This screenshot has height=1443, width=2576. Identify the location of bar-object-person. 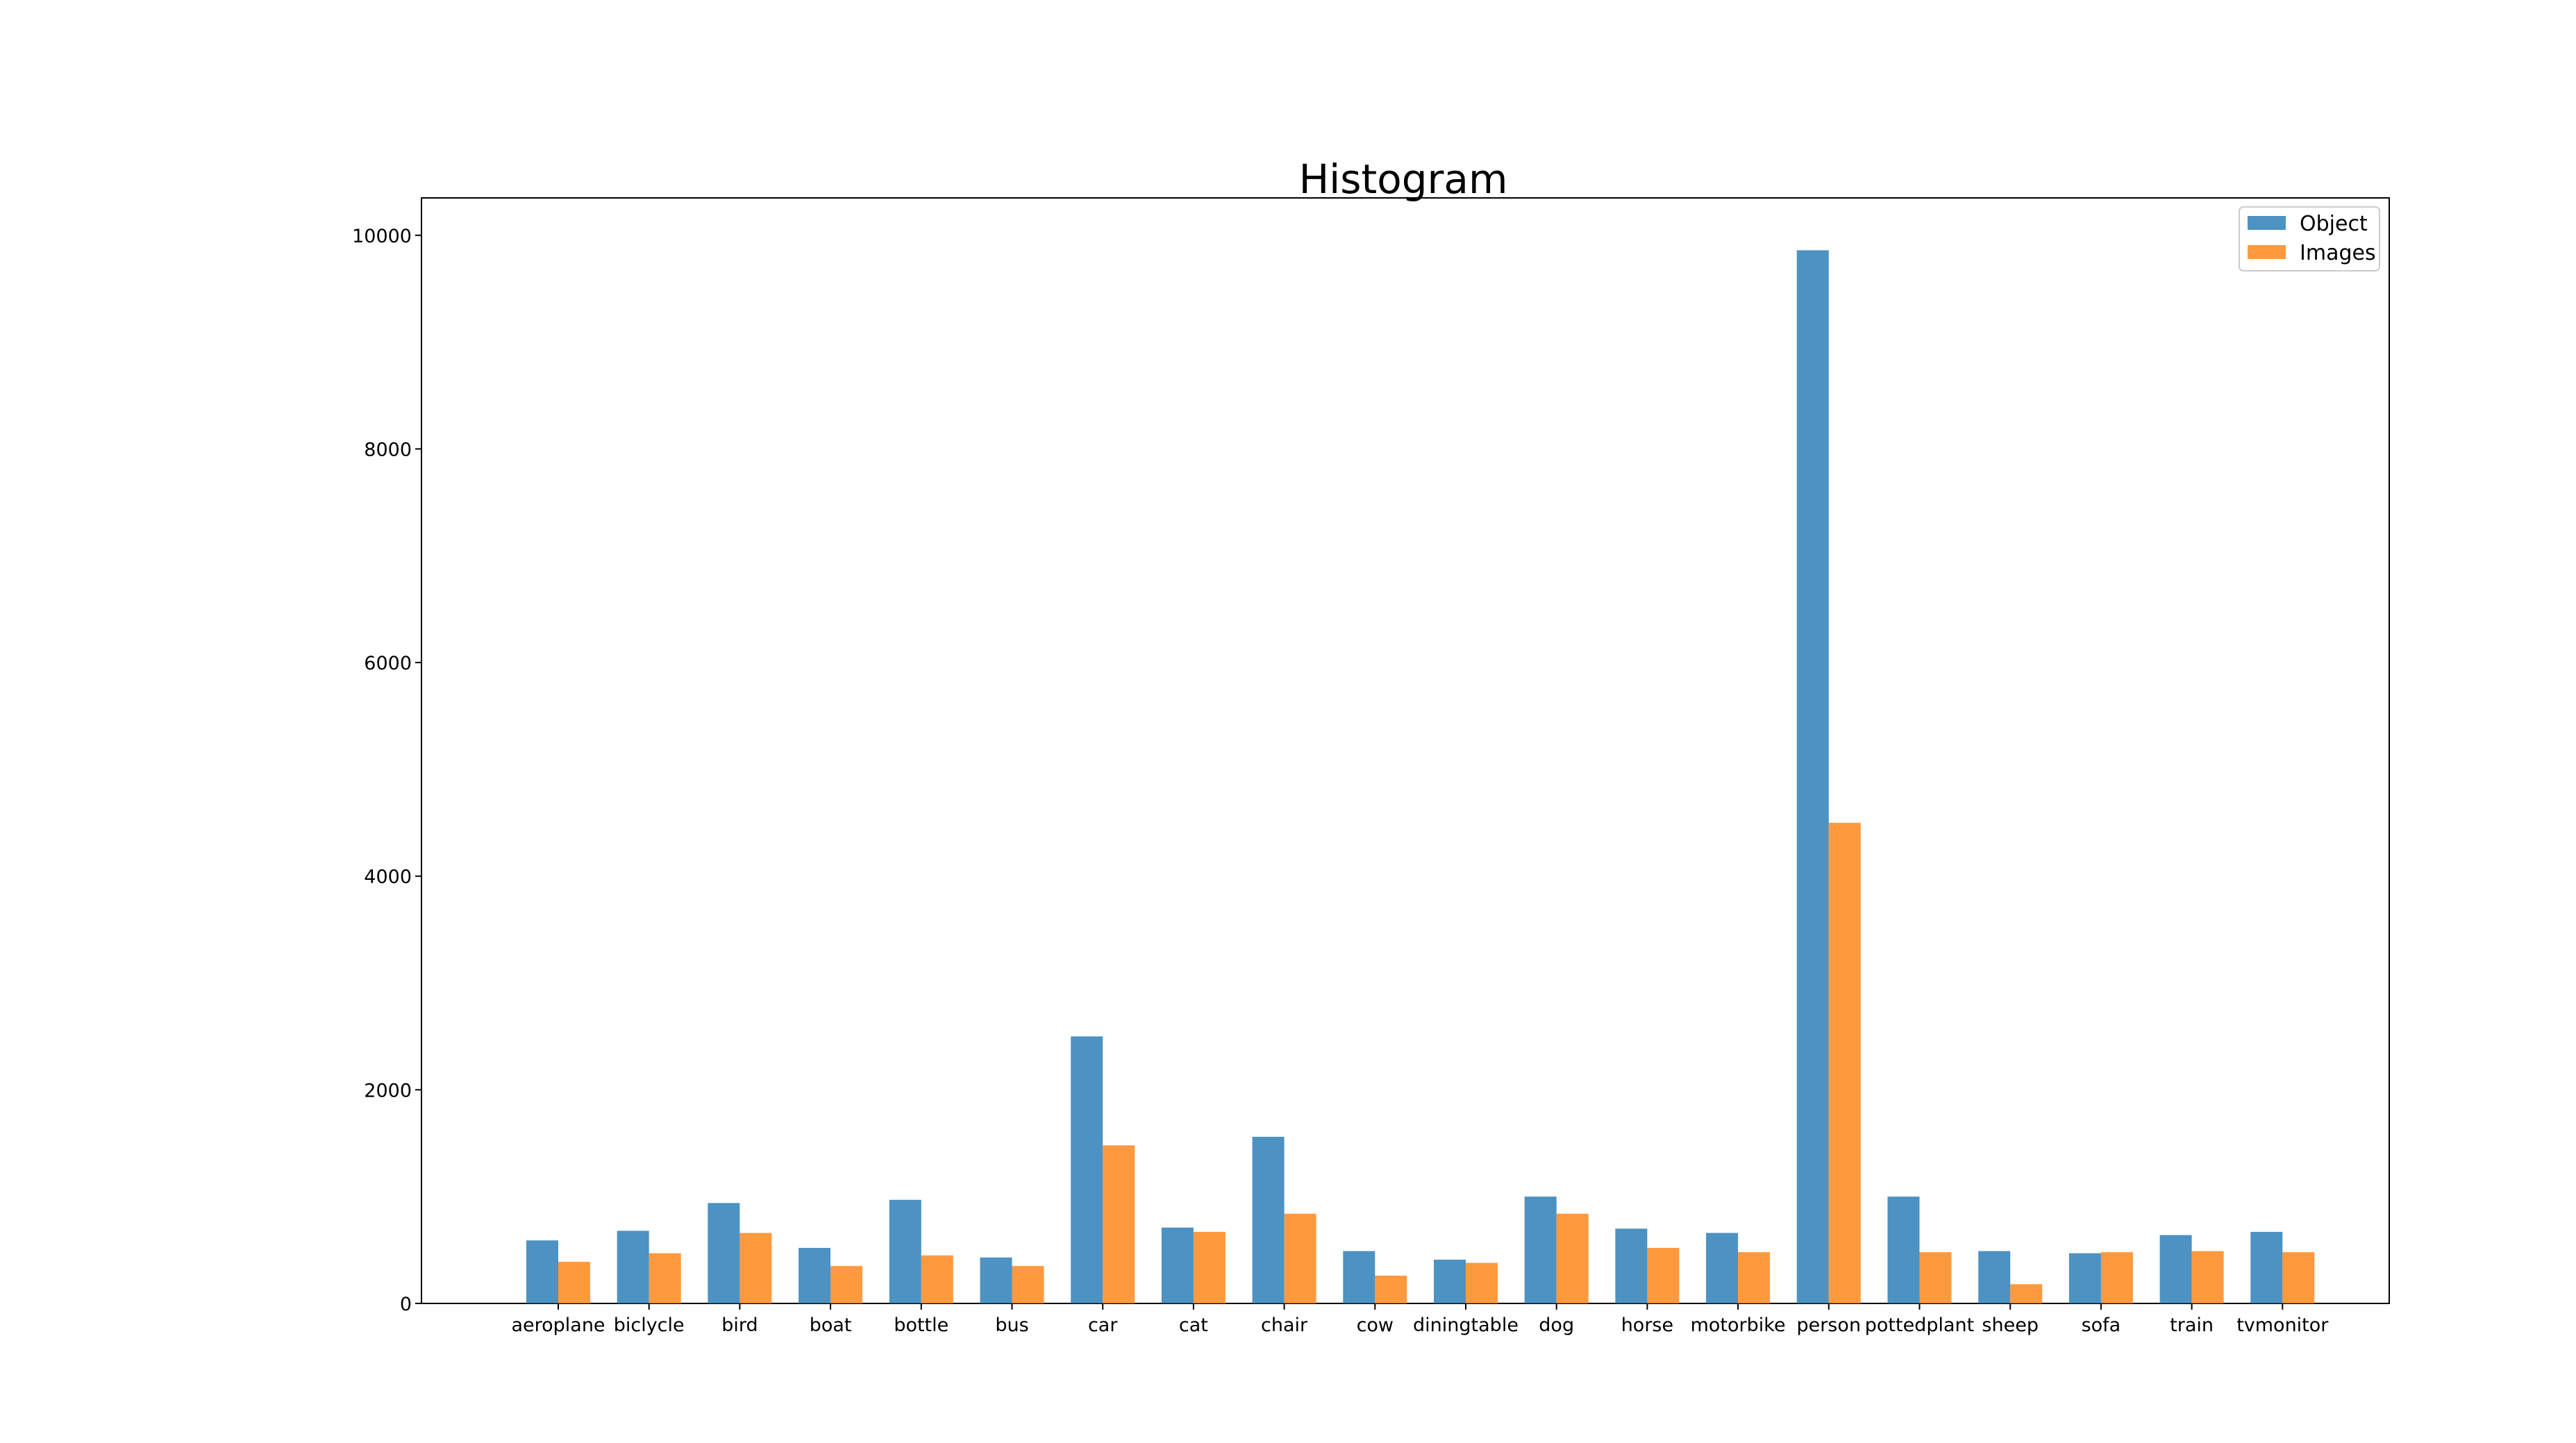
(1812, 776).